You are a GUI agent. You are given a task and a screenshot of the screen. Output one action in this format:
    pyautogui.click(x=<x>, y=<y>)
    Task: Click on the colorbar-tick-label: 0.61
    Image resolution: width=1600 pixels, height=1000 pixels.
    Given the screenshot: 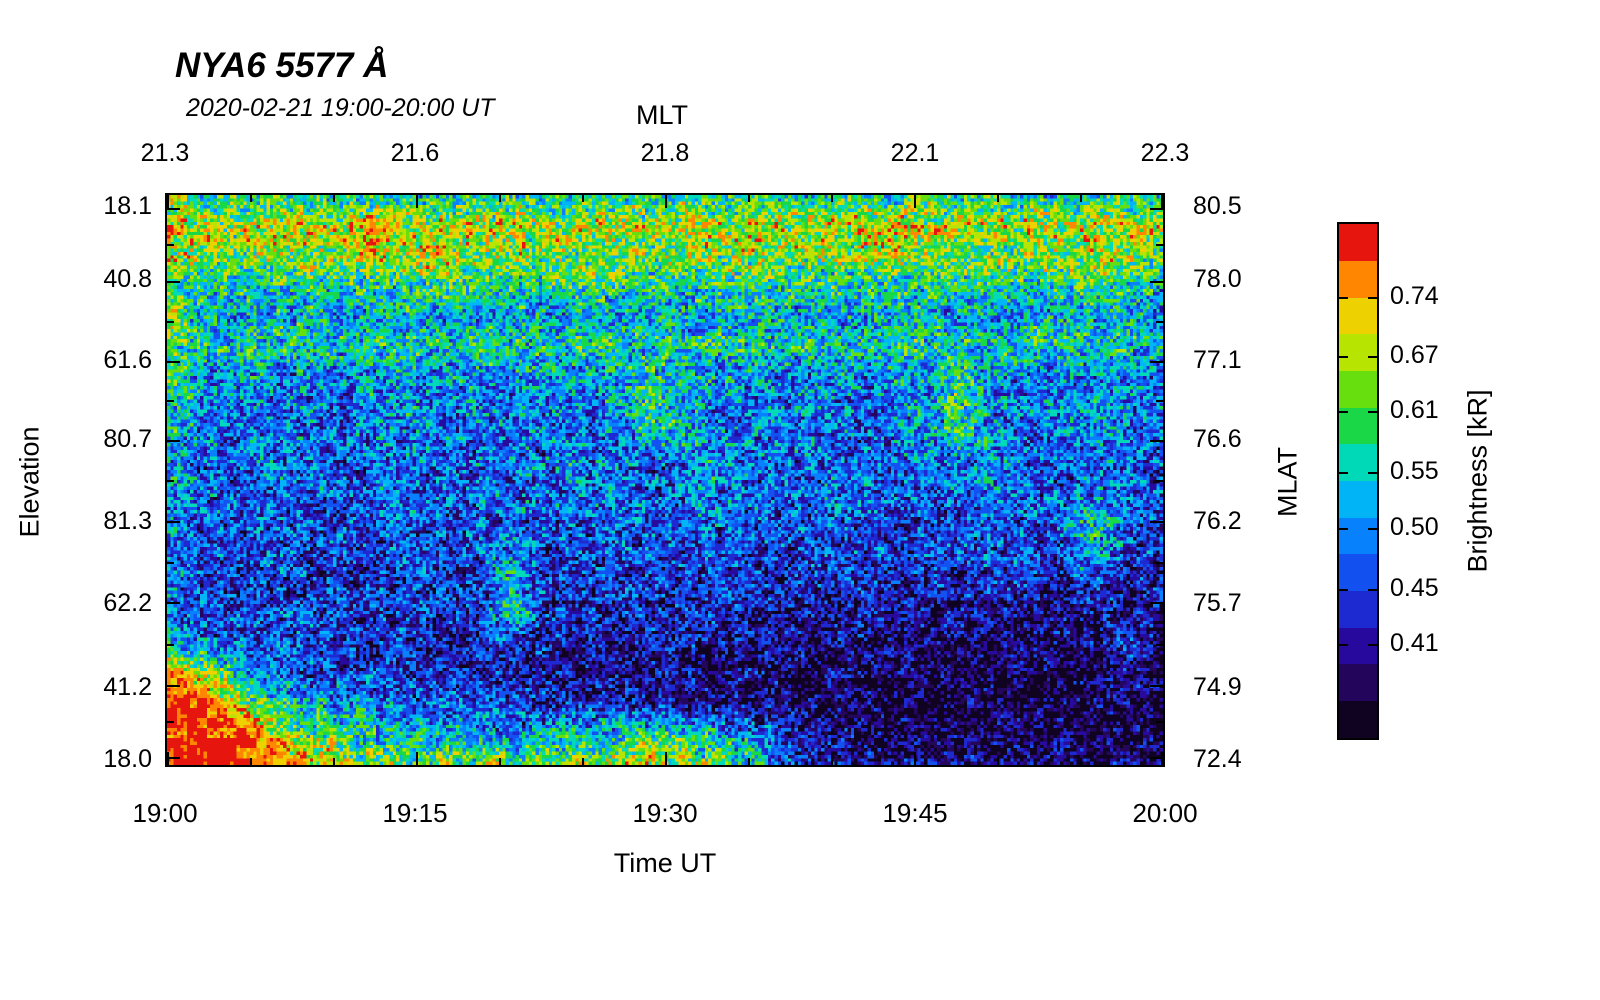 What is the action you would take?
    pyautogui.click(x=1414, y=410)
    